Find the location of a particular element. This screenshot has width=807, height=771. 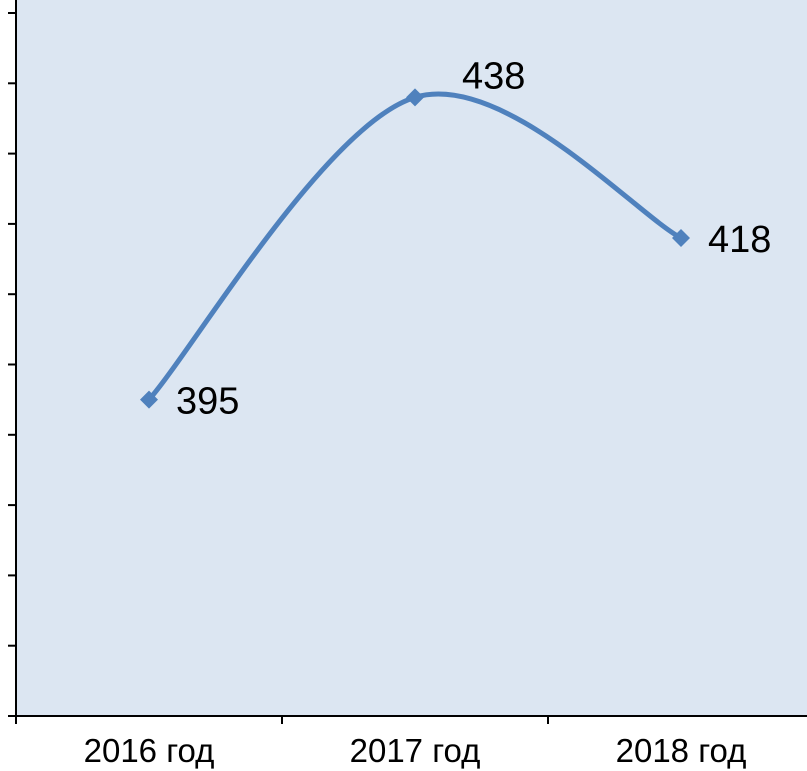

x-tick-label: 2017 год is located at coordinates (415, 750).